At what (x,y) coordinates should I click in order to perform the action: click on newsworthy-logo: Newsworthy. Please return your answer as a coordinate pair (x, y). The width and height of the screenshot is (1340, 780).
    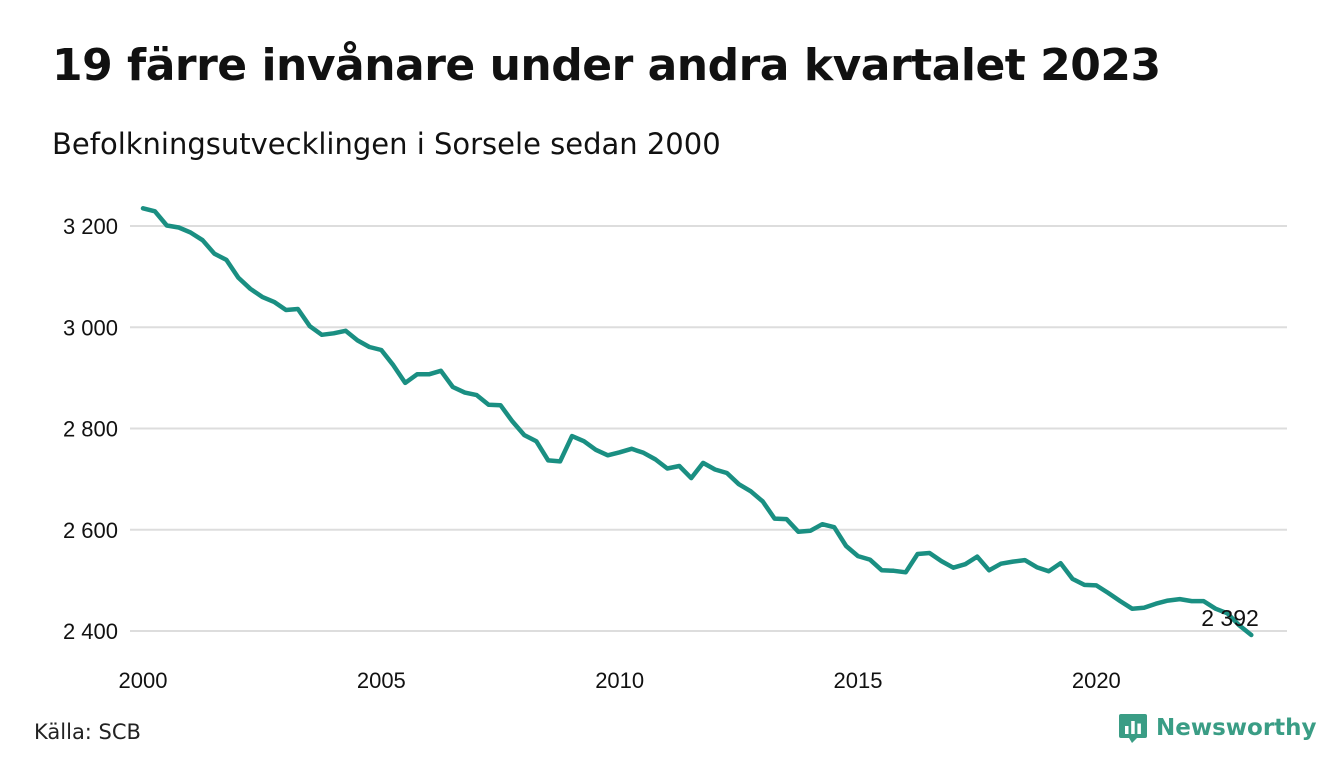
    Looking at the image, I should click on (1217, 728).